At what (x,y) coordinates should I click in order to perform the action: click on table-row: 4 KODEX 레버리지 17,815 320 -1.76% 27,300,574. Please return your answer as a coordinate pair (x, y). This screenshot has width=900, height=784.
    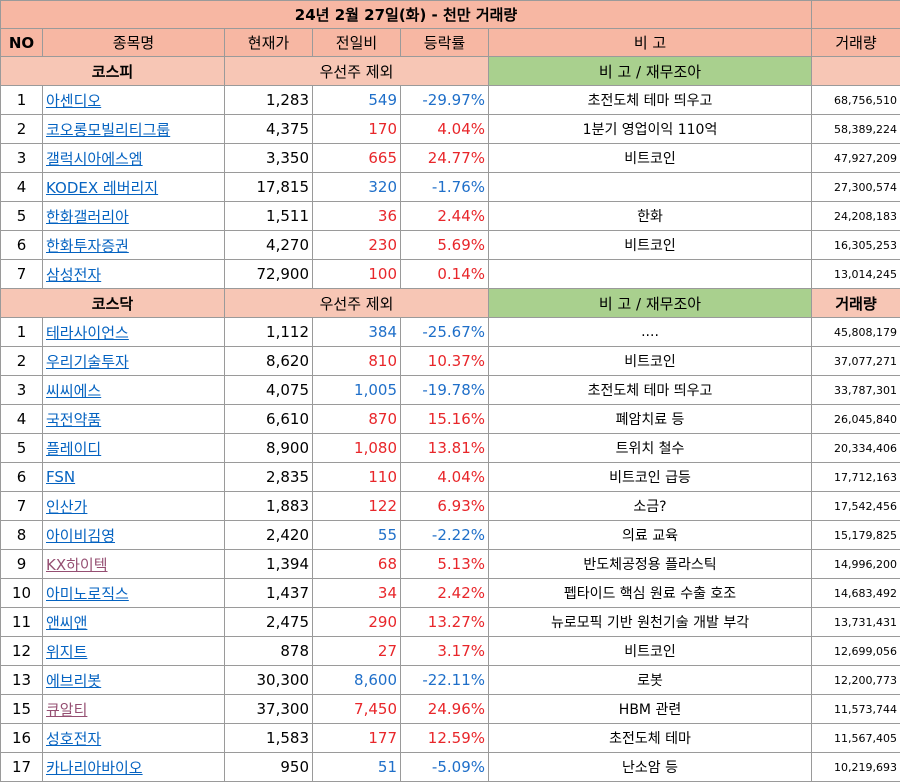
    Looking at the image, I should click on (450, 187).